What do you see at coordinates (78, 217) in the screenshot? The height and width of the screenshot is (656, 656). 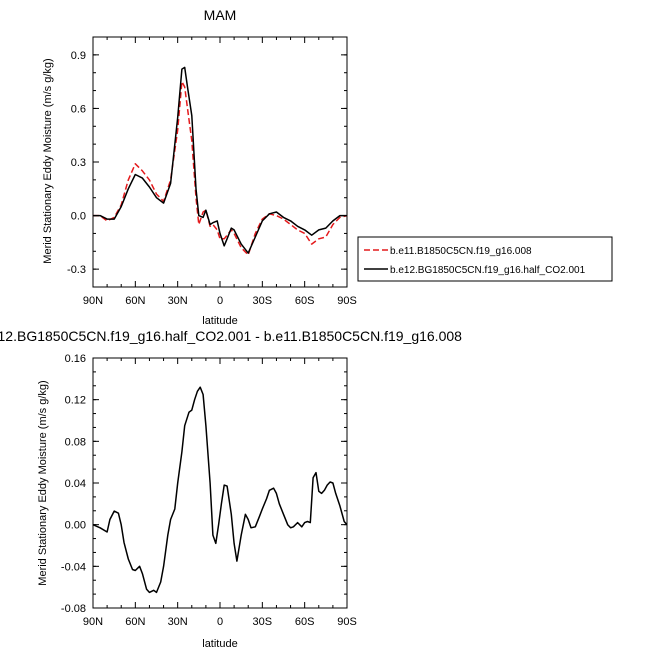 I see `y-tick-label: 0.0` at bounding box center [78, 217].